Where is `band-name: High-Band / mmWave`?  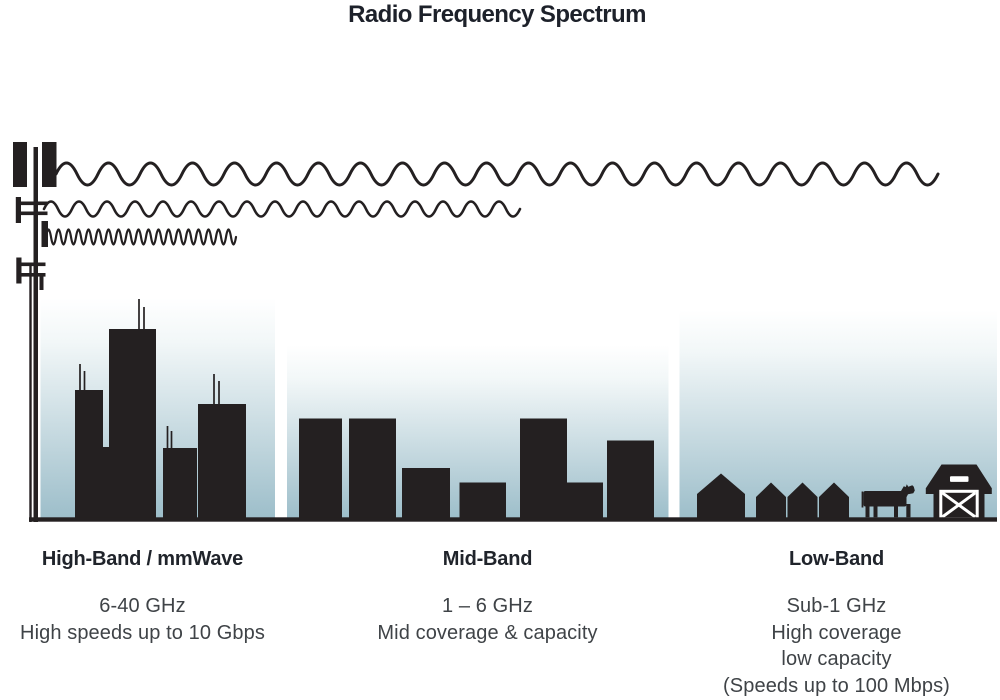 band-name: High-Band / mmWave is located at coordinates (142, 559).